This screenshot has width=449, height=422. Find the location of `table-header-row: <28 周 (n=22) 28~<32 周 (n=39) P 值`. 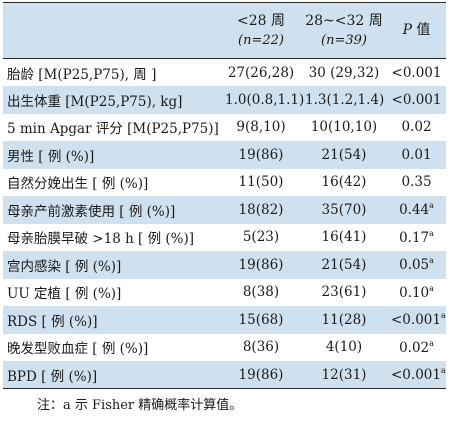

table-header-row: <28 周 (n=22) 28~<32 周 (n=39) P 值 is located at coordinates (224, 30).